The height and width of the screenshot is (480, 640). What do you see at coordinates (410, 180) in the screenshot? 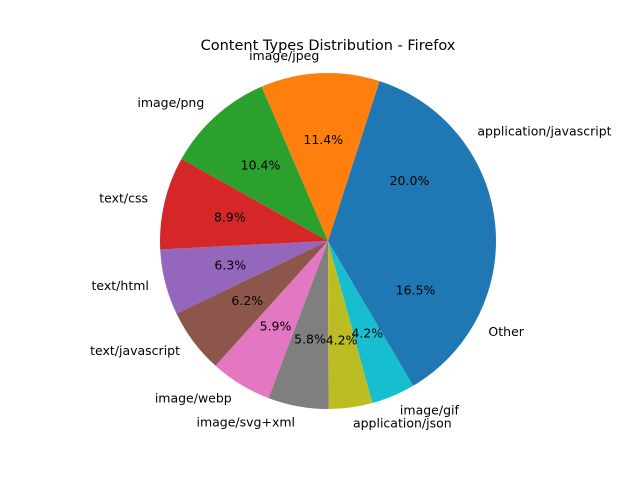
I see `slice-pct-application-javascript: 20.0%` at bounding box center [410, 180].